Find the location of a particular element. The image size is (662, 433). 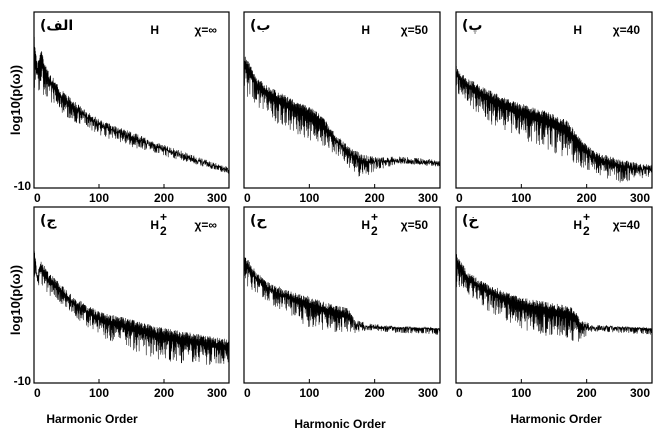

x-axis-label-2: Harmonic Order is located at coordinates (340, 424).